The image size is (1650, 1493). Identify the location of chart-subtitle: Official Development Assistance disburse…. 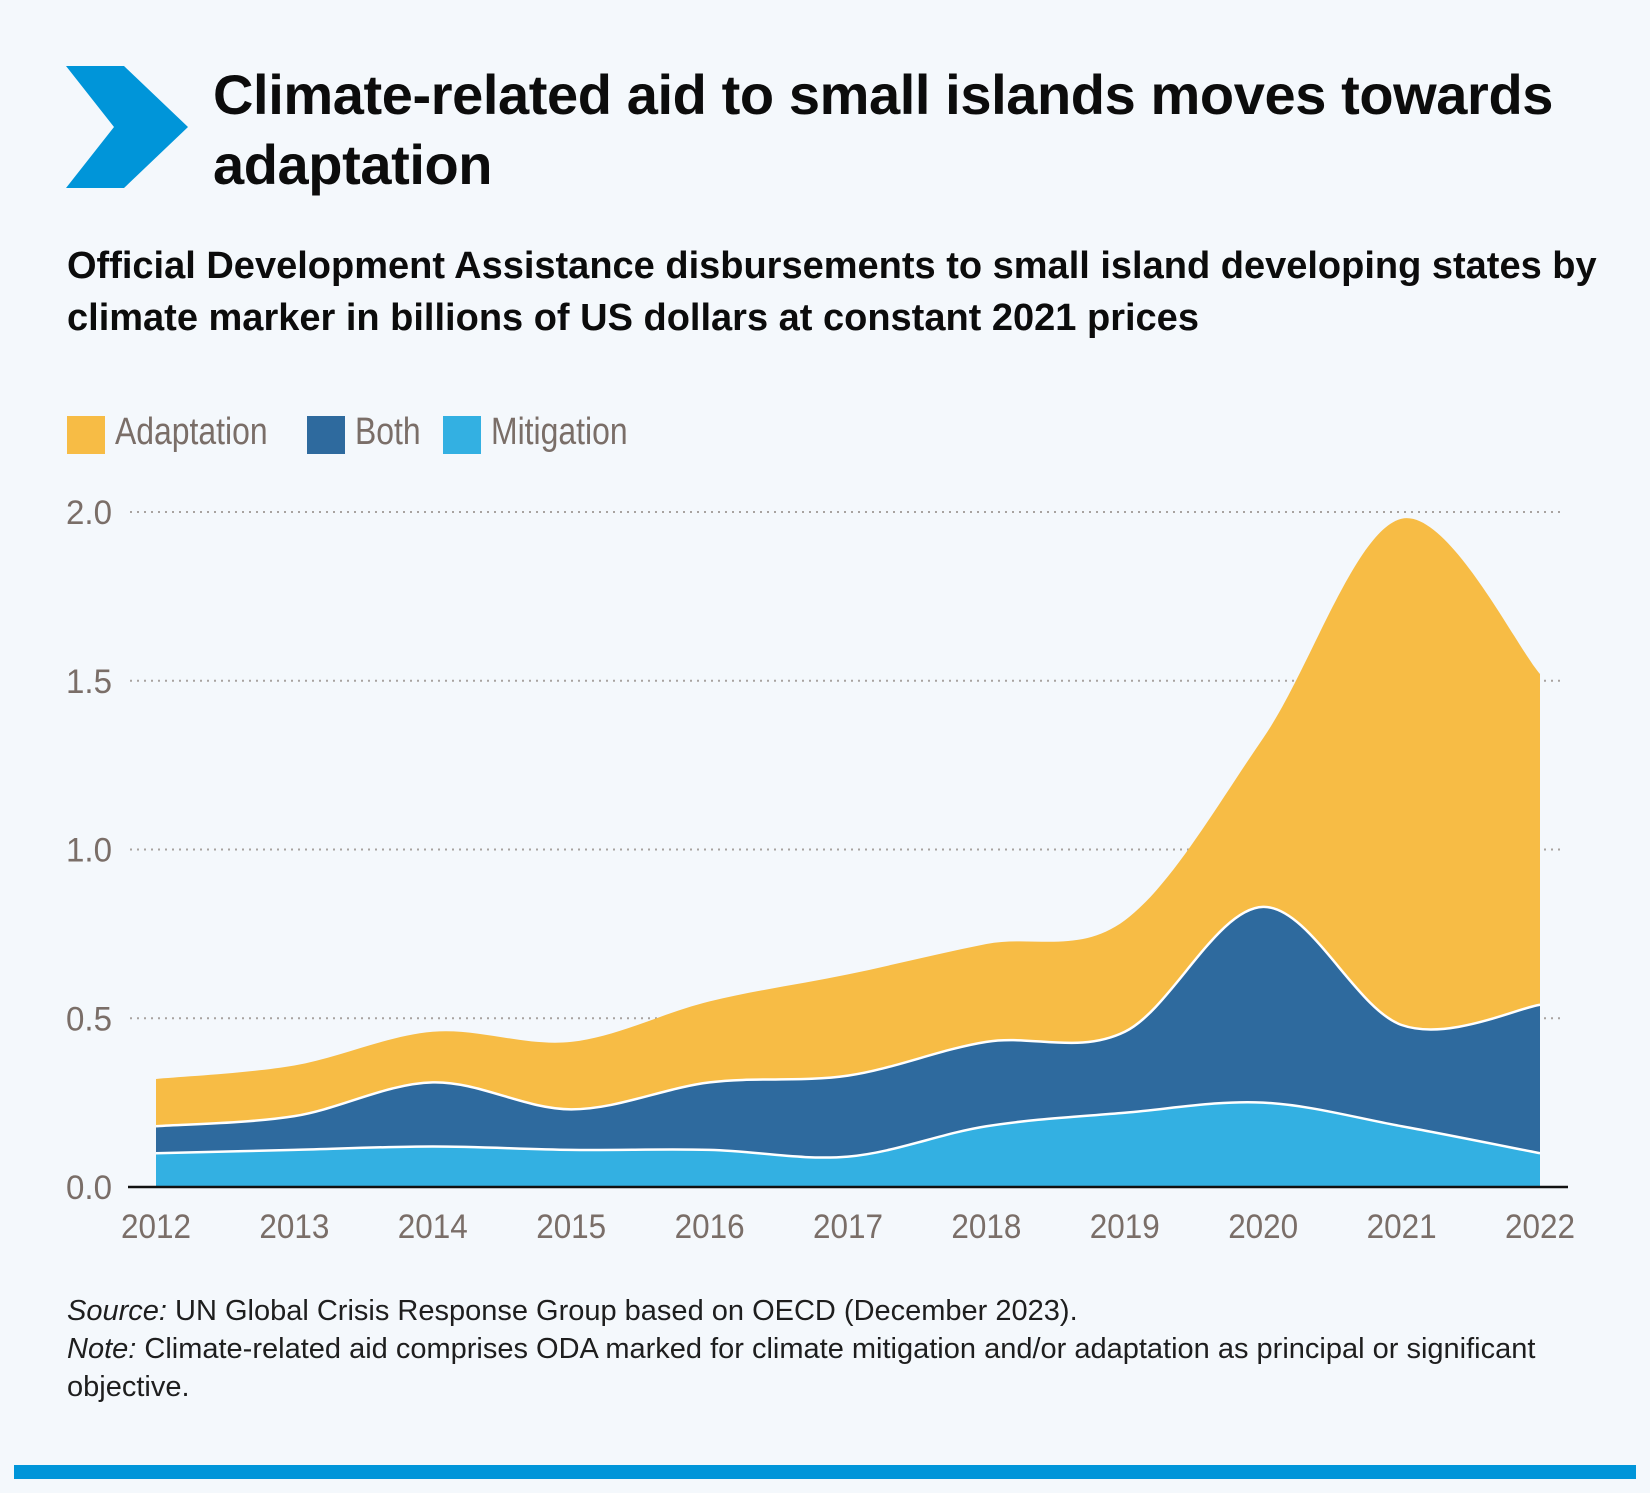
(832, 292).